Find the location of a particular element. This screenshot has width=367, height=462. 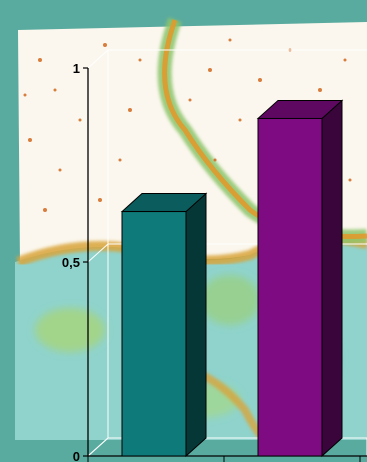

y-tick-labels: 00,51 is located at coordinates (71, 261).